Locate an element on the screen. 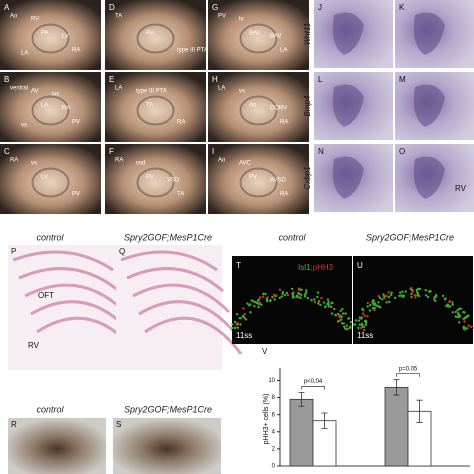 The image size is (474, 474). panel-letter: P is located at coordinates (13, 251).